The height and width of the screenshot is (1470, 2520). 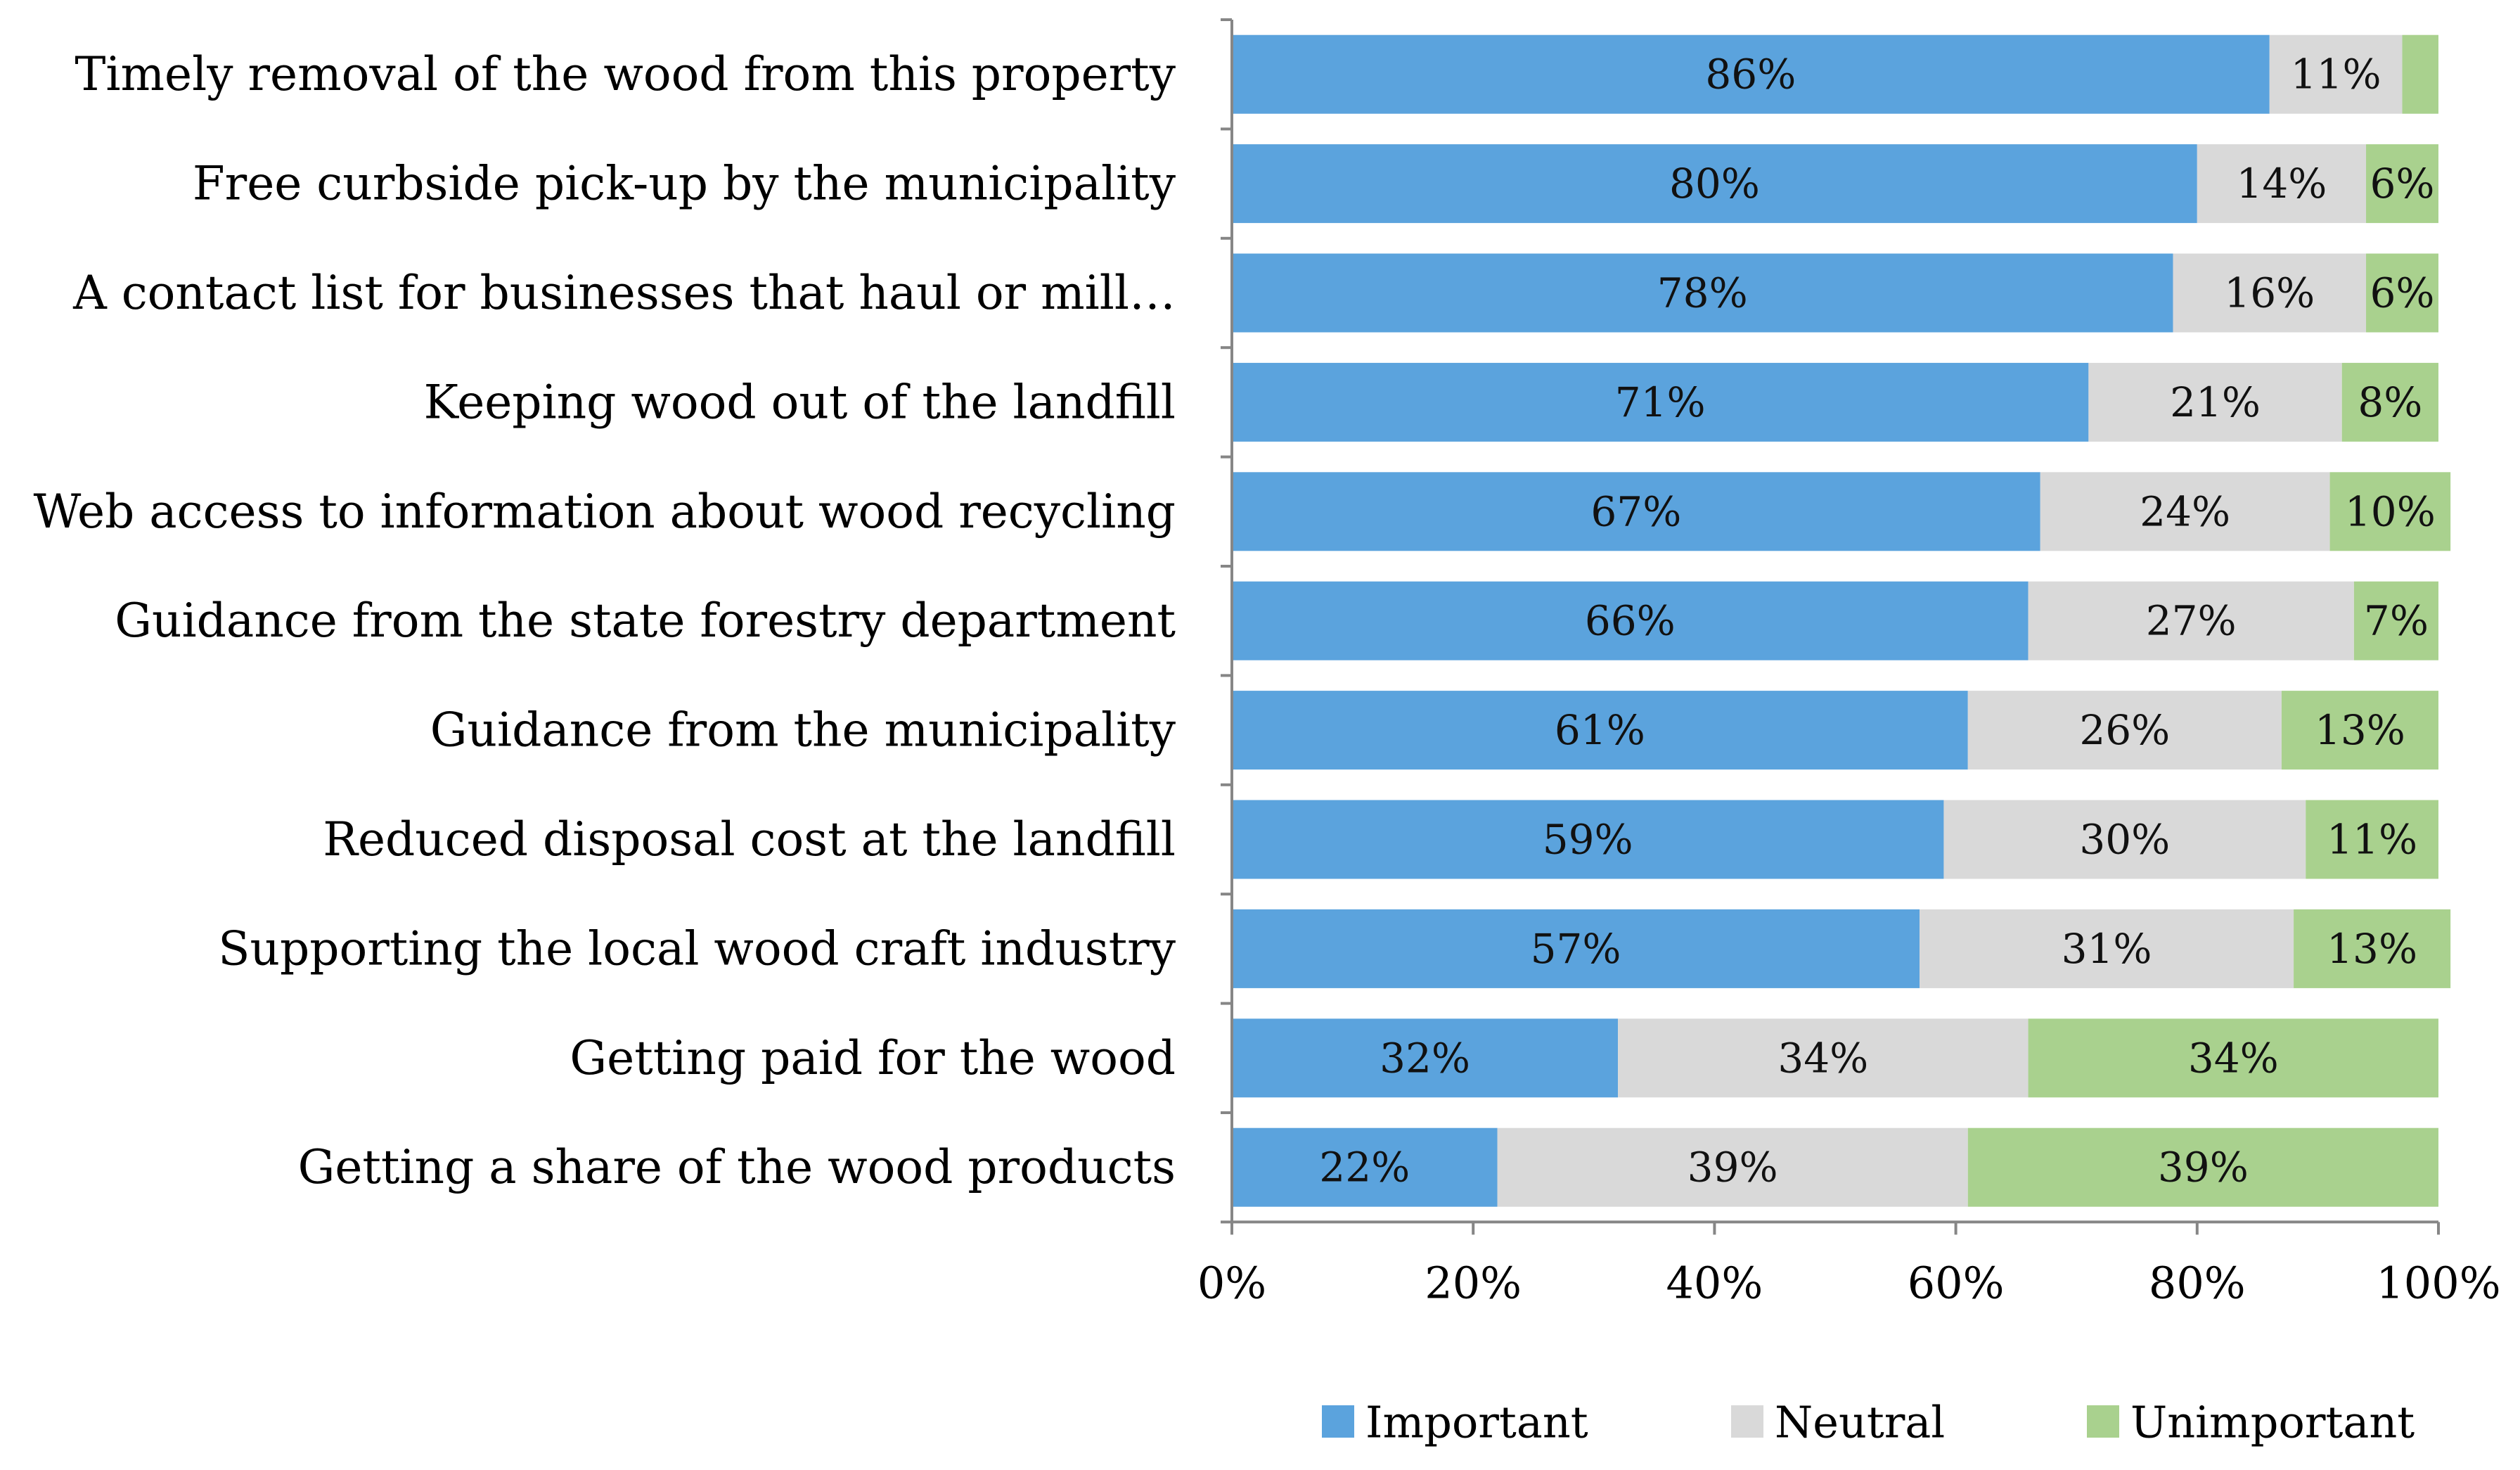 What do you see at coordinates (1860, 1422) in the screenshot?
I see `legend-label-neutral: Neutral` at bounding box center [1860, 1422].